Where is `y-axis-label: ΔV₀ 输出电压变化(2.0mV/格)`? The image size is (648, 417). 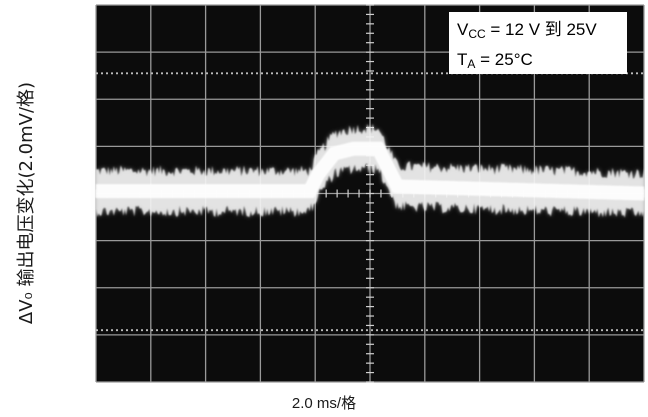 y-axis-label: ΔV₀ 输出电压变化(2.0mV/格) is located at coordinates (26, 202).